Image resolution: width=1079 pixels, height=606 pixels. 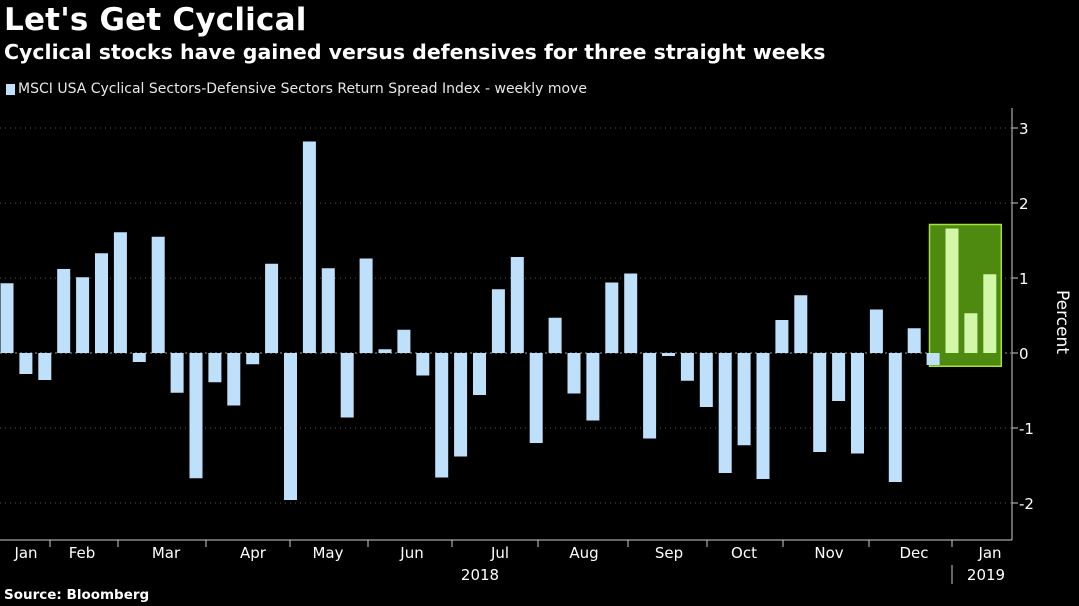 I want to click on x-tick-label: Nov, so click(x=828, y=553).